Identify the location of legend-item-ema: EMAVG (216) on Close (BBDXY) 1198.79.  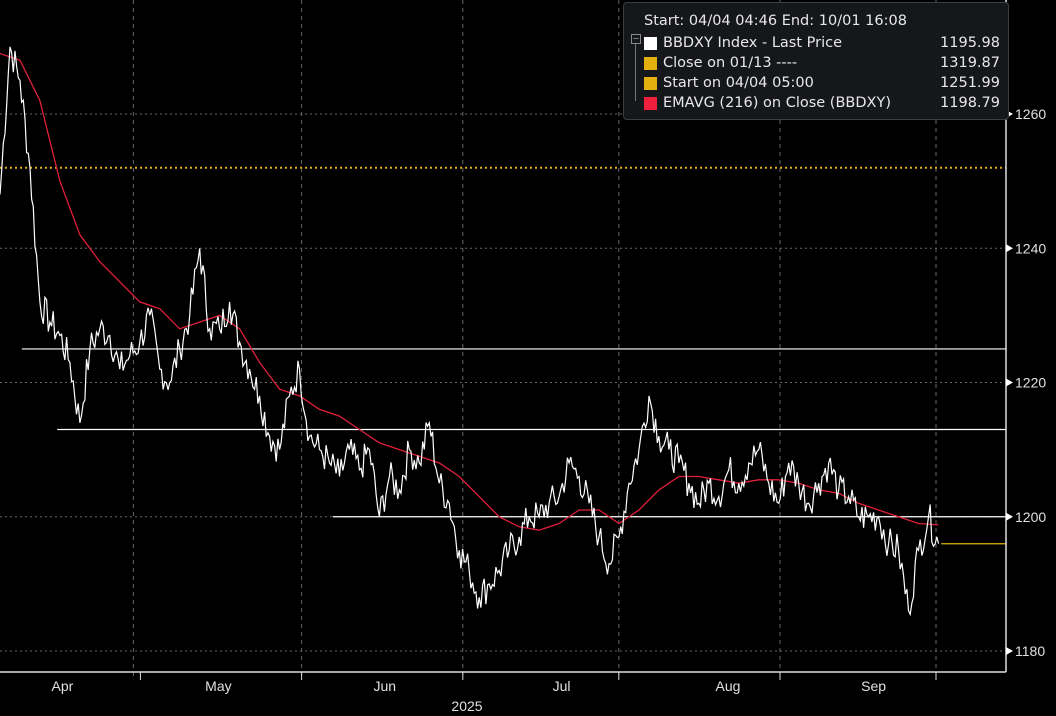
(822, 103).